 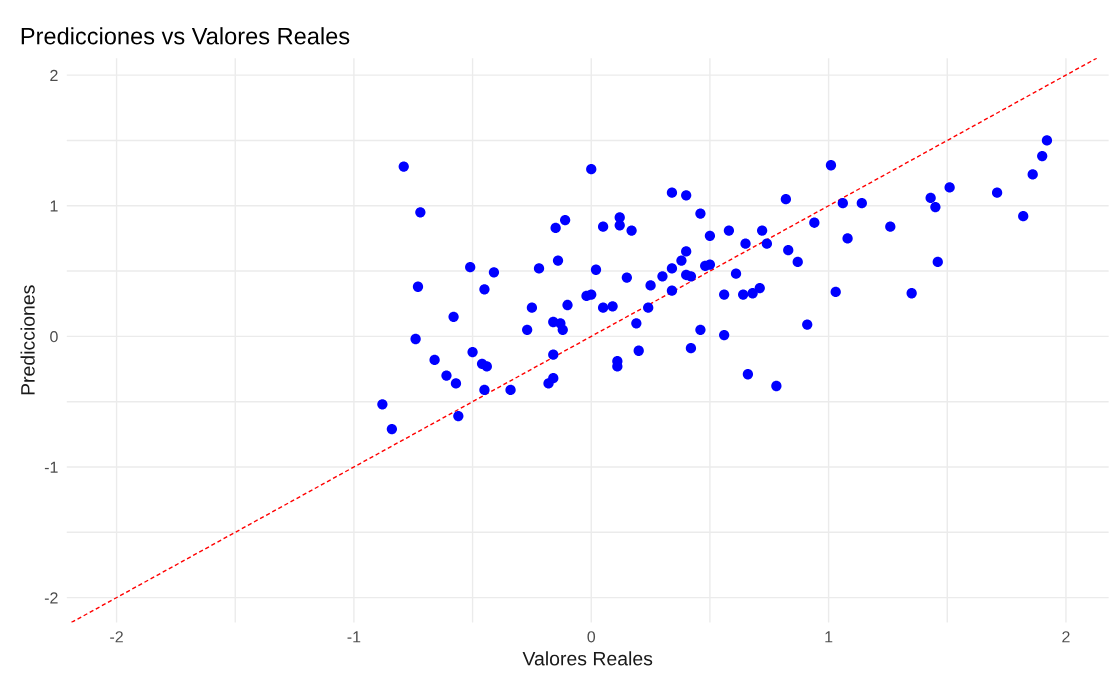 I want to click on chart-title: Predicciones vs Valores Reales, so click(x=185, y=36).